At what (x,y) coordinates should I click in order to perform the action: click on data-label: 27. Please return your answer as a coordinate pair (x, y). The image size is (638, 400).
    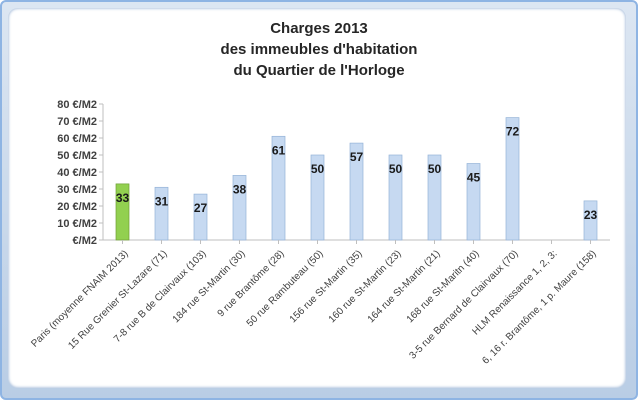
    Looking at the image, I should click on (201, 208).